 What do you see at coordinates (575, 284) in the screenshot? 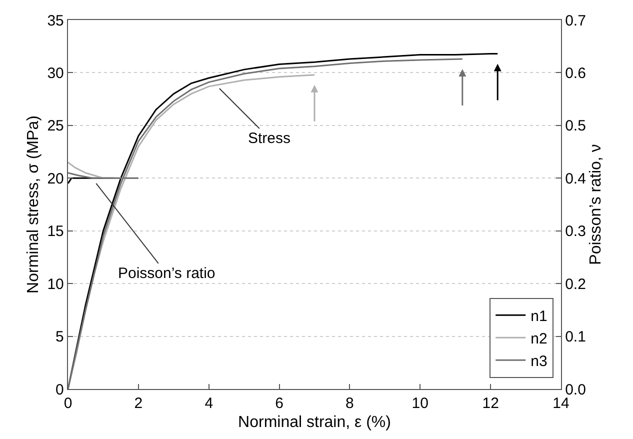
I see `y2-tick-label: 0.2` at bounding box center [575, 284].